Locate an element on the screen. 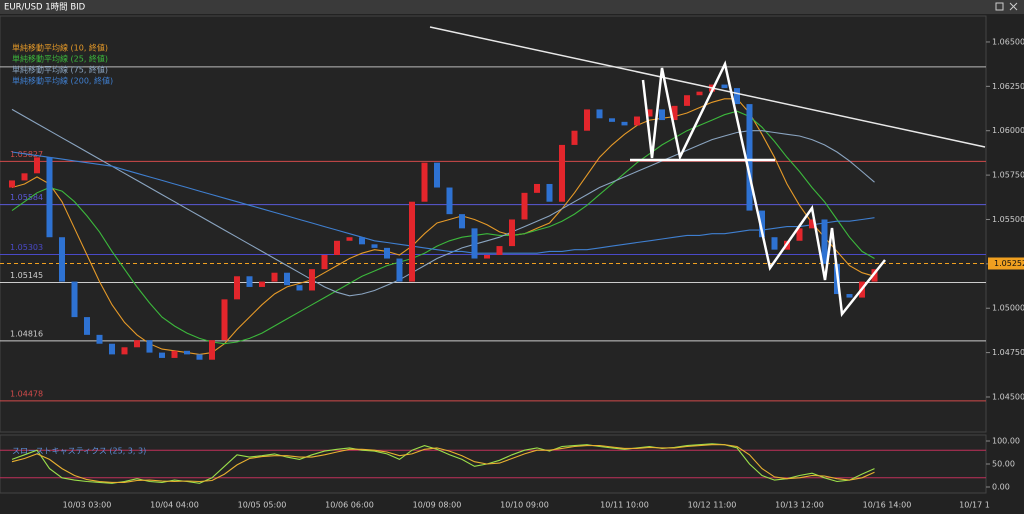 The height and width of the screenshot is (514, 1024). x-tick-label: 10/13 12:00 is located at coordinates (799, 505).